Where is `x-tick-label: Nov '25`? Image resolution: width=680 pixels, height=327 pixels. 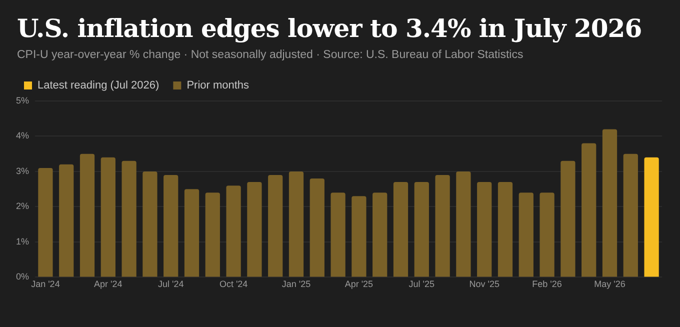 x-tick-label: Nov '25 is located at coordinates (484, 284).